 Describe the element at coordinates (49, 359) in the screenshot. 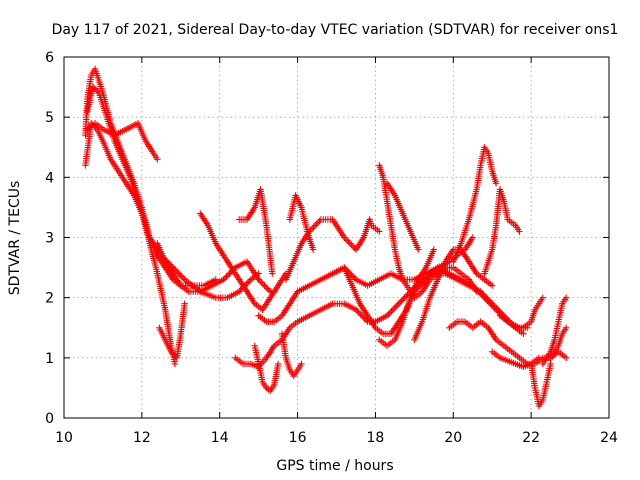

I see `y-tick-label: 1` at that location.